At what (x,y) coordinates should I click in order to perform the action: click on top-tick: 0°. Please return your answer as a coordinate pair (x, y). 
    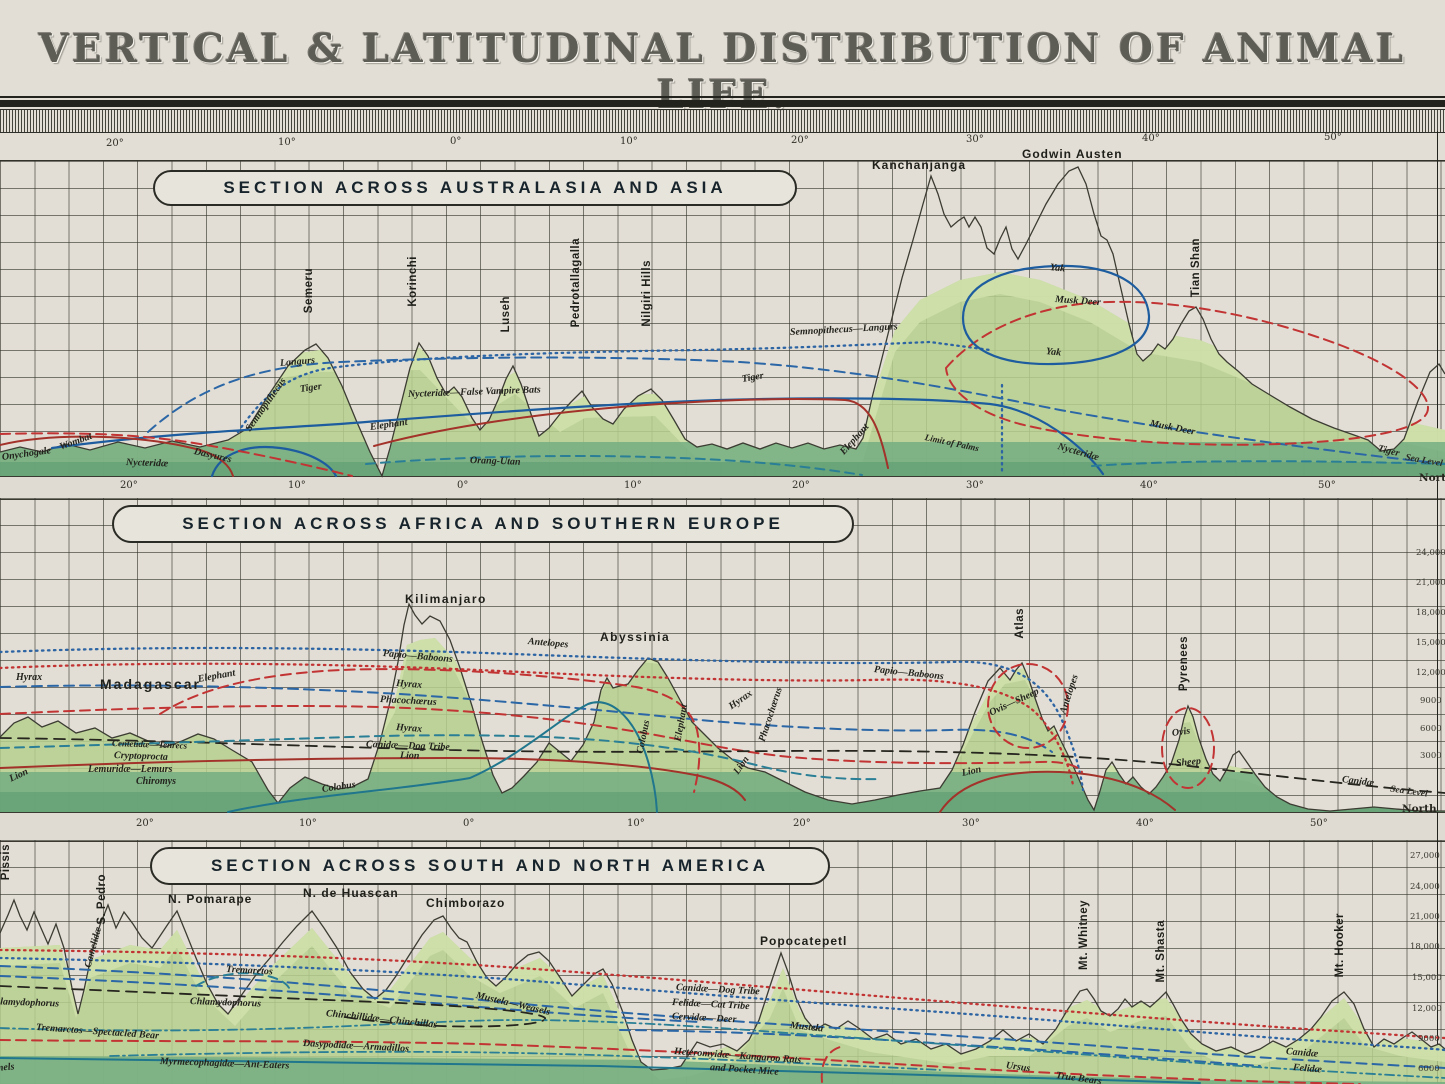
    Looking at the image, I should click on (456, 141).